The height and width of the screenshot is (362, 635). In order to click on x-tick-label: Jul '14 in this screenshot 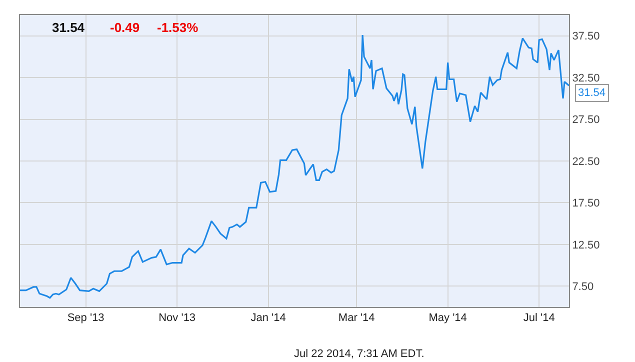, I will do `click(539, 318)`.